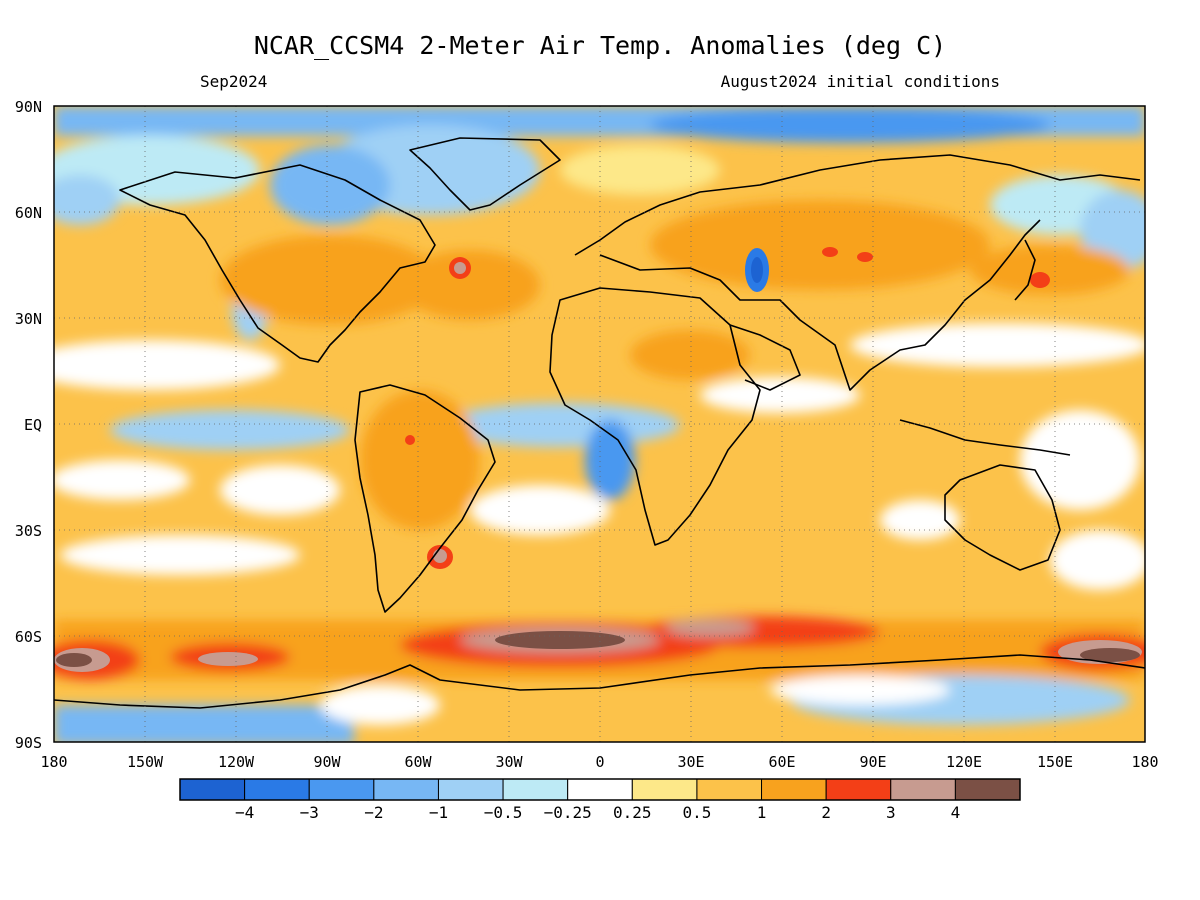 The height and width of the screenshot is (900, 1200). What do you see at coordinates (690, 762) in the screenshot?
I see `lon-label: 30E` at bounding box center [690, 762].